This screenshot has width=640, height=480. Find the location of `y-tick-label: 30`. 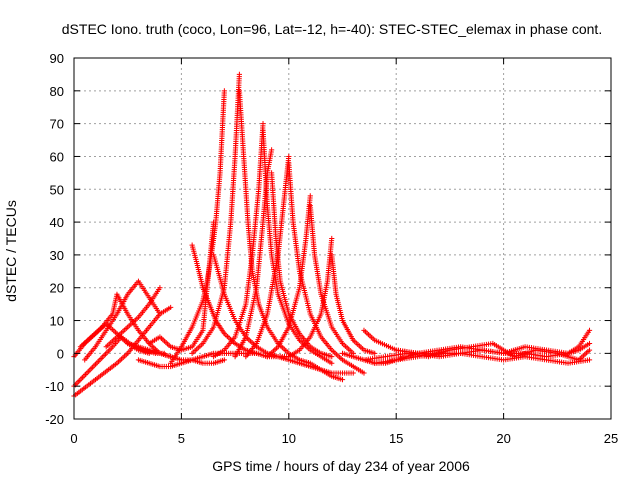

y-tick-label: 30 is located at coordinates (57, 255).